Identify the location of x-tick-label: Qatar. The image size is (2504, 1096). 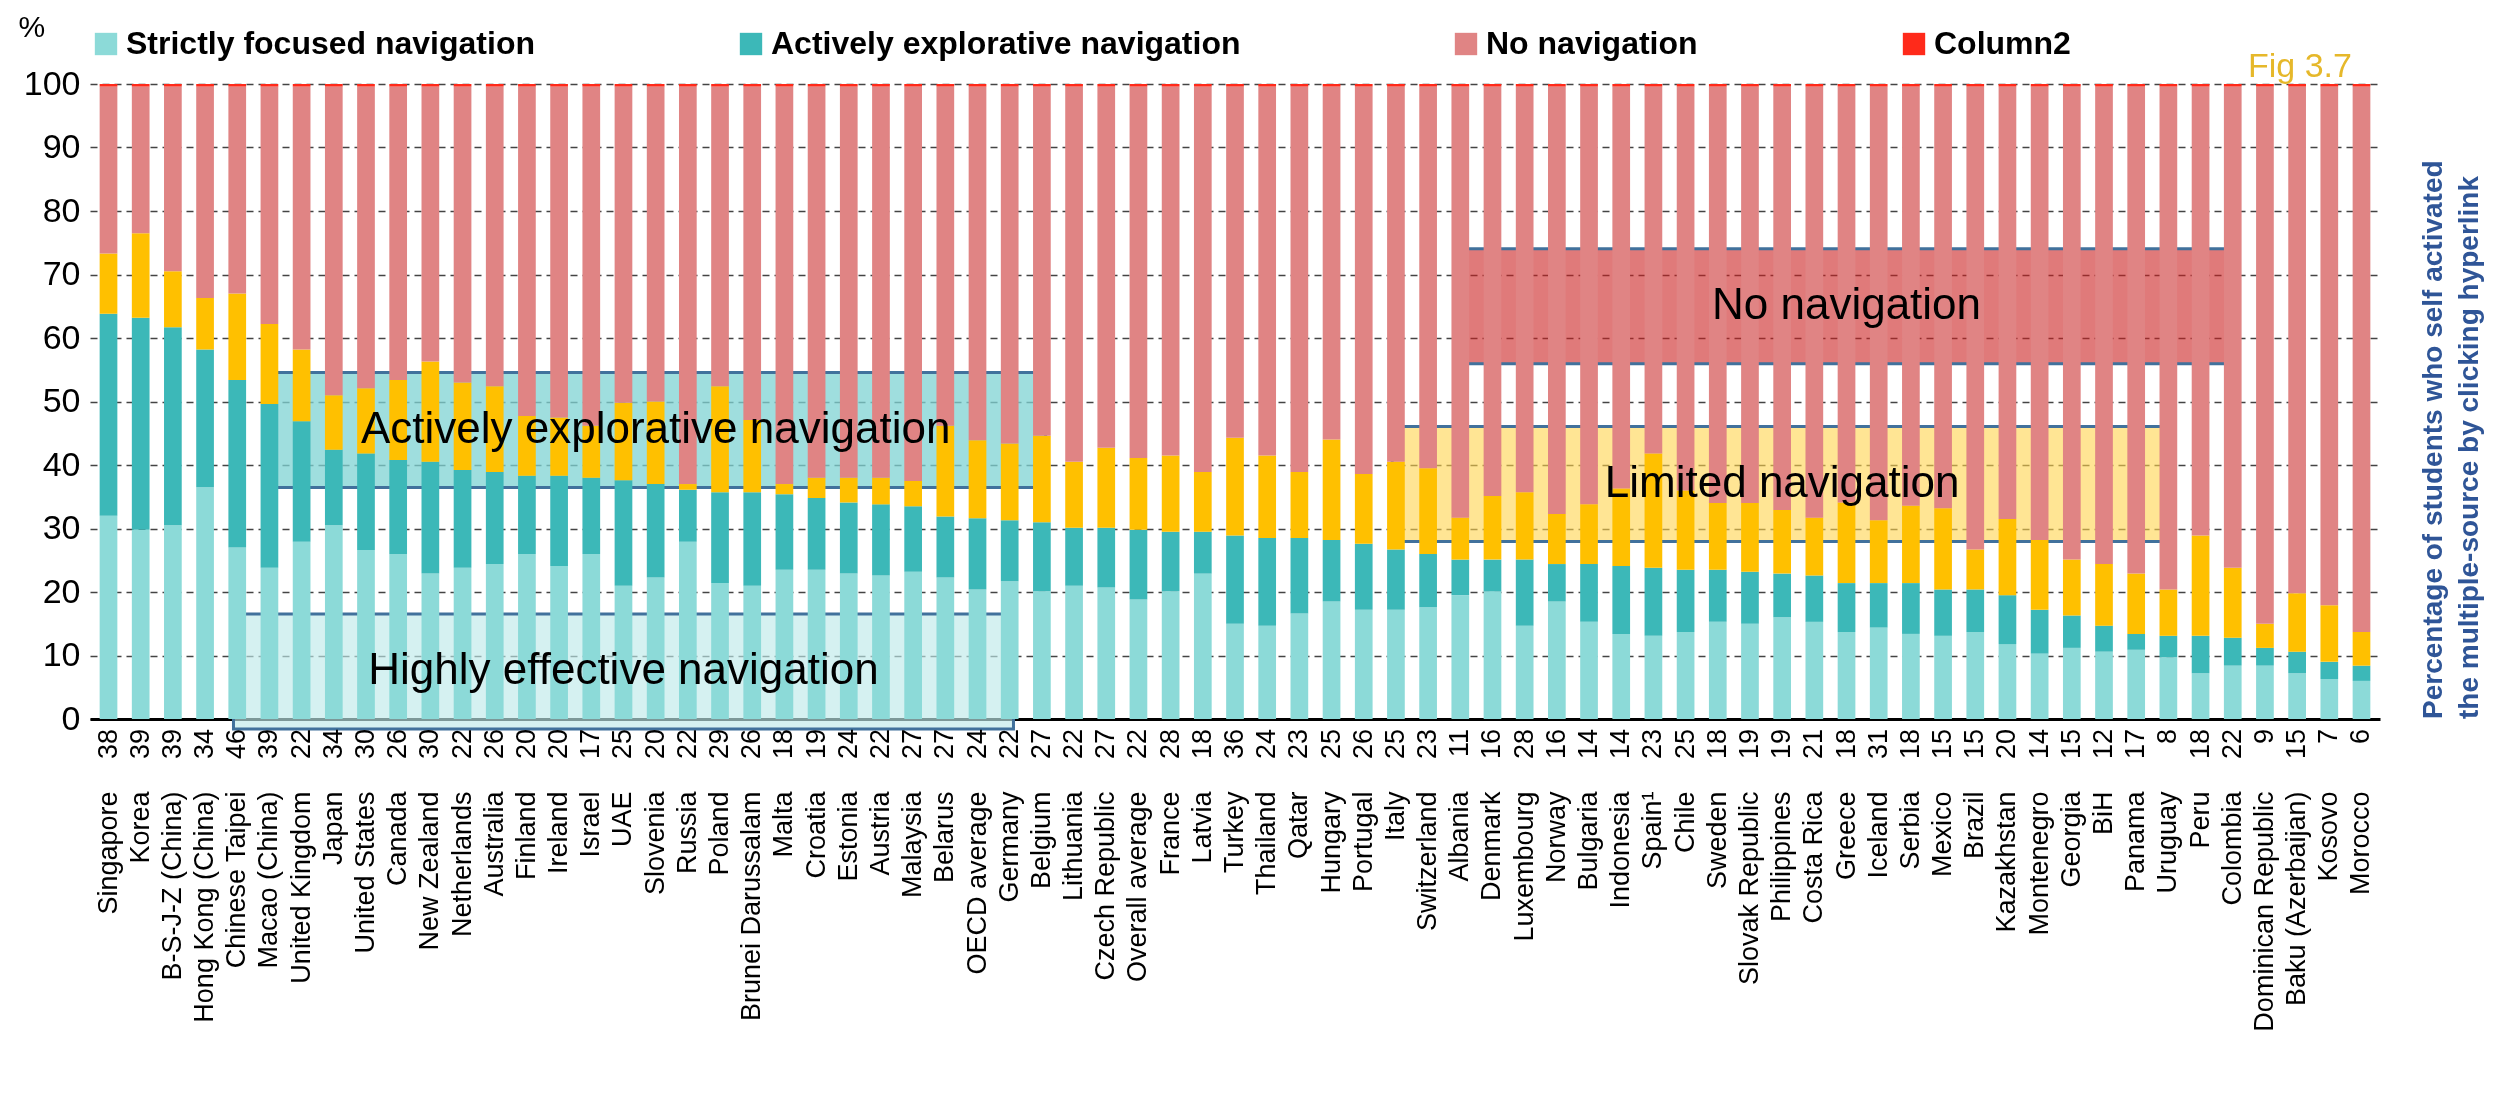
(1298, 825).